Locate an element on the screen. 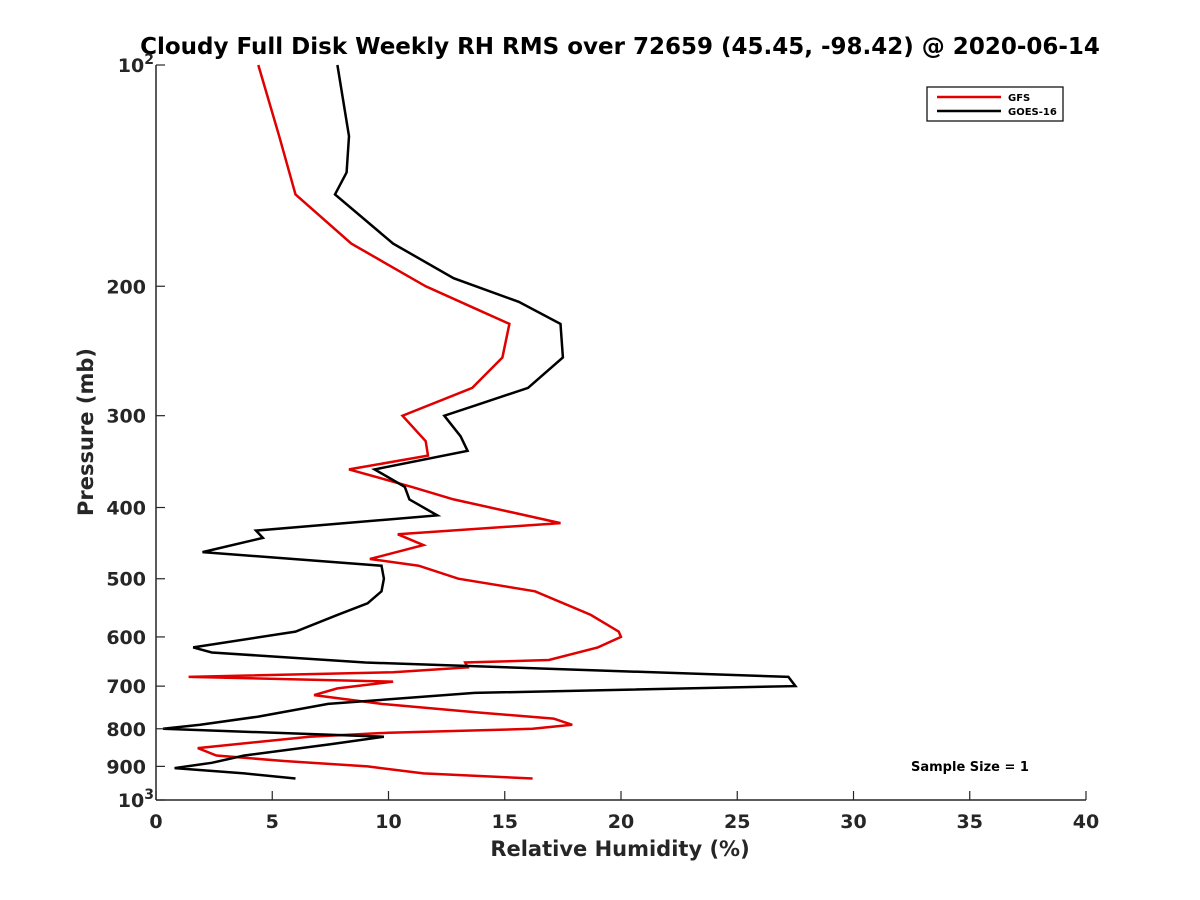 This screenshot has width=1200, height=900. y-tick-label: 200 is located at coordinates (126, 287).